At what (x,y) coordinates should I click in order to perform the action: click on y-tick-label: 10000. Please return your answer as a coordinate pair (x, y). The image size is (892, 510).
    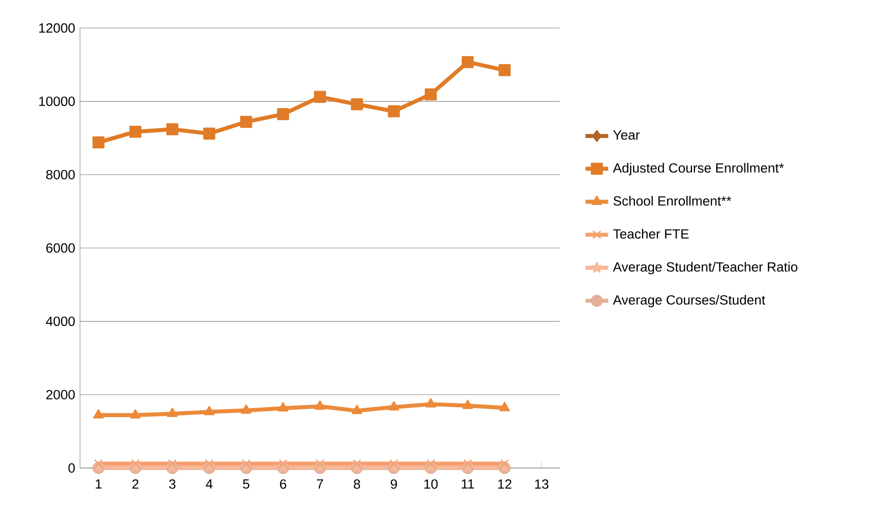
    Looking at the image, I should click on (57, 101).